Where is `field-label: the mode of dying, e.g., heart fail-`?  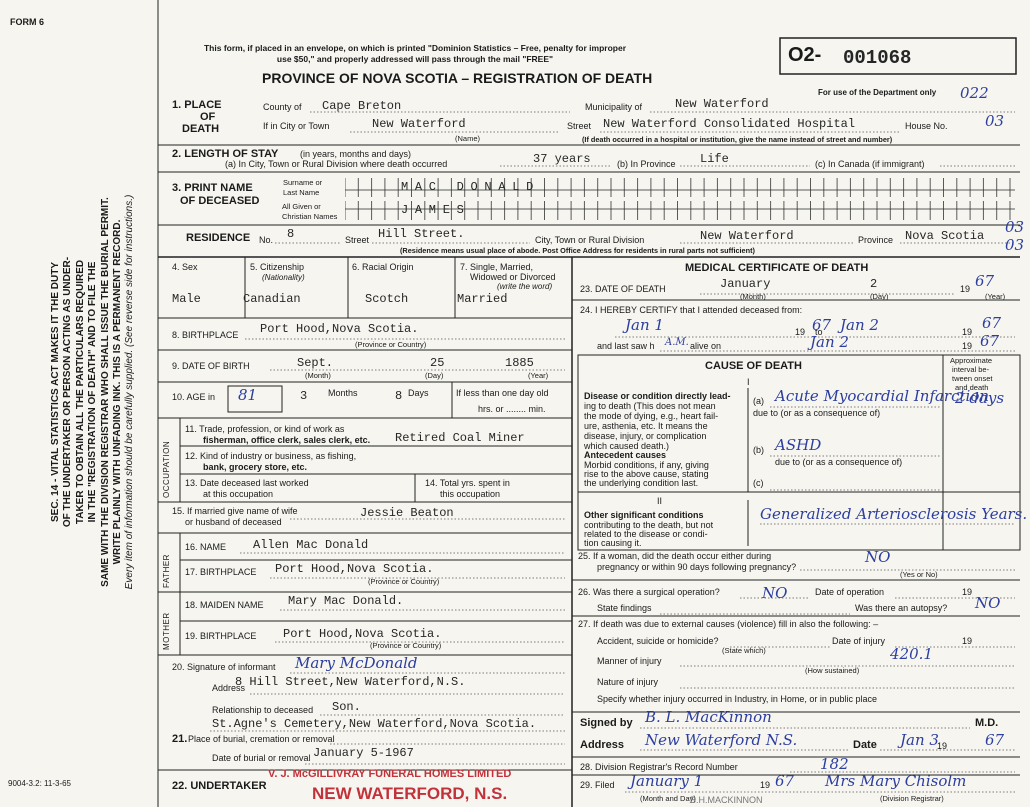
field-label: the mode of dying, e.g., heart fail- is located at coordinates (651, 416).